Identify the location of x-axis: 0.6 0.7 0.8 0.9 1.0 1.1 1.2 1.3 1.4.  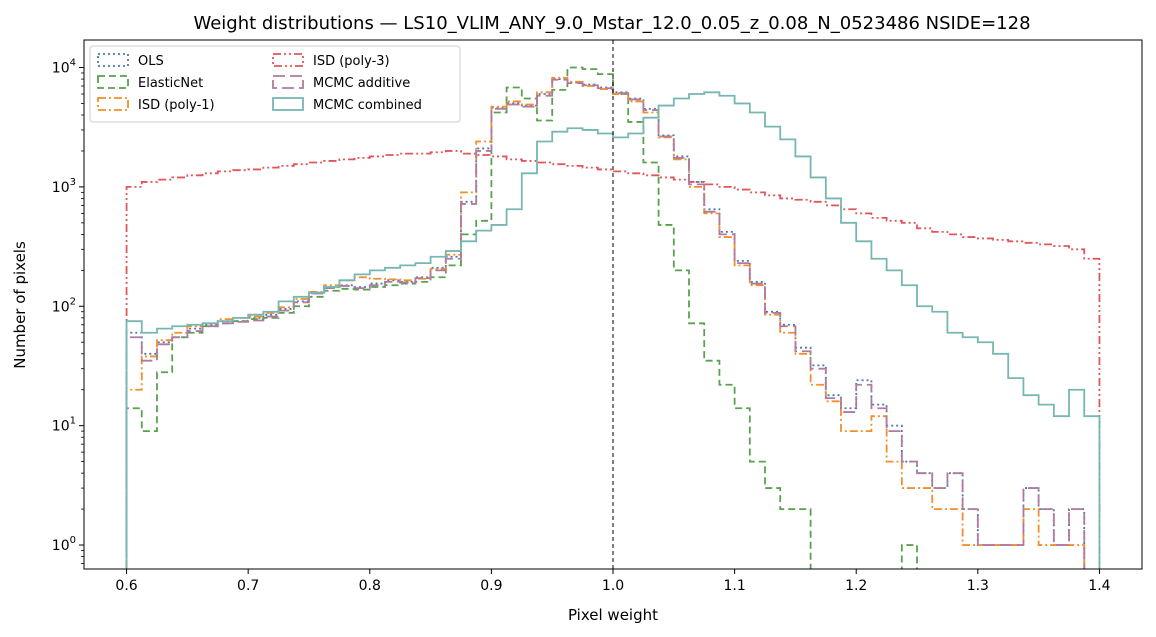
(613, 581).